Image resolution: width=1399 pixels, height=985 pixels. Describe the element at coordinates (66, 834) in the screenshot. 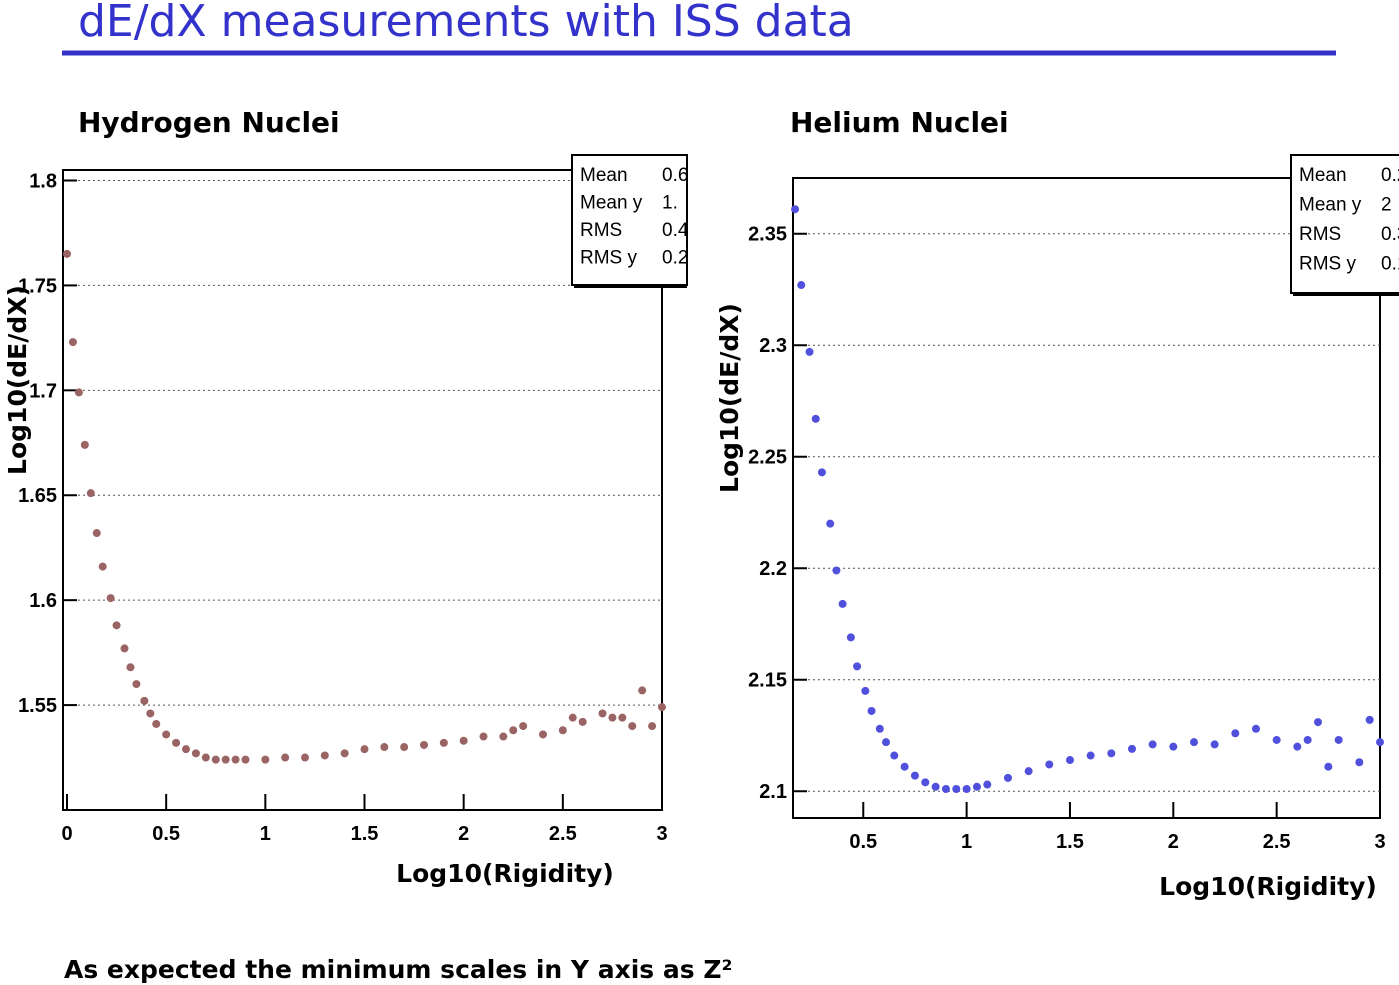

I see `x-tick-label: 0` at that location.